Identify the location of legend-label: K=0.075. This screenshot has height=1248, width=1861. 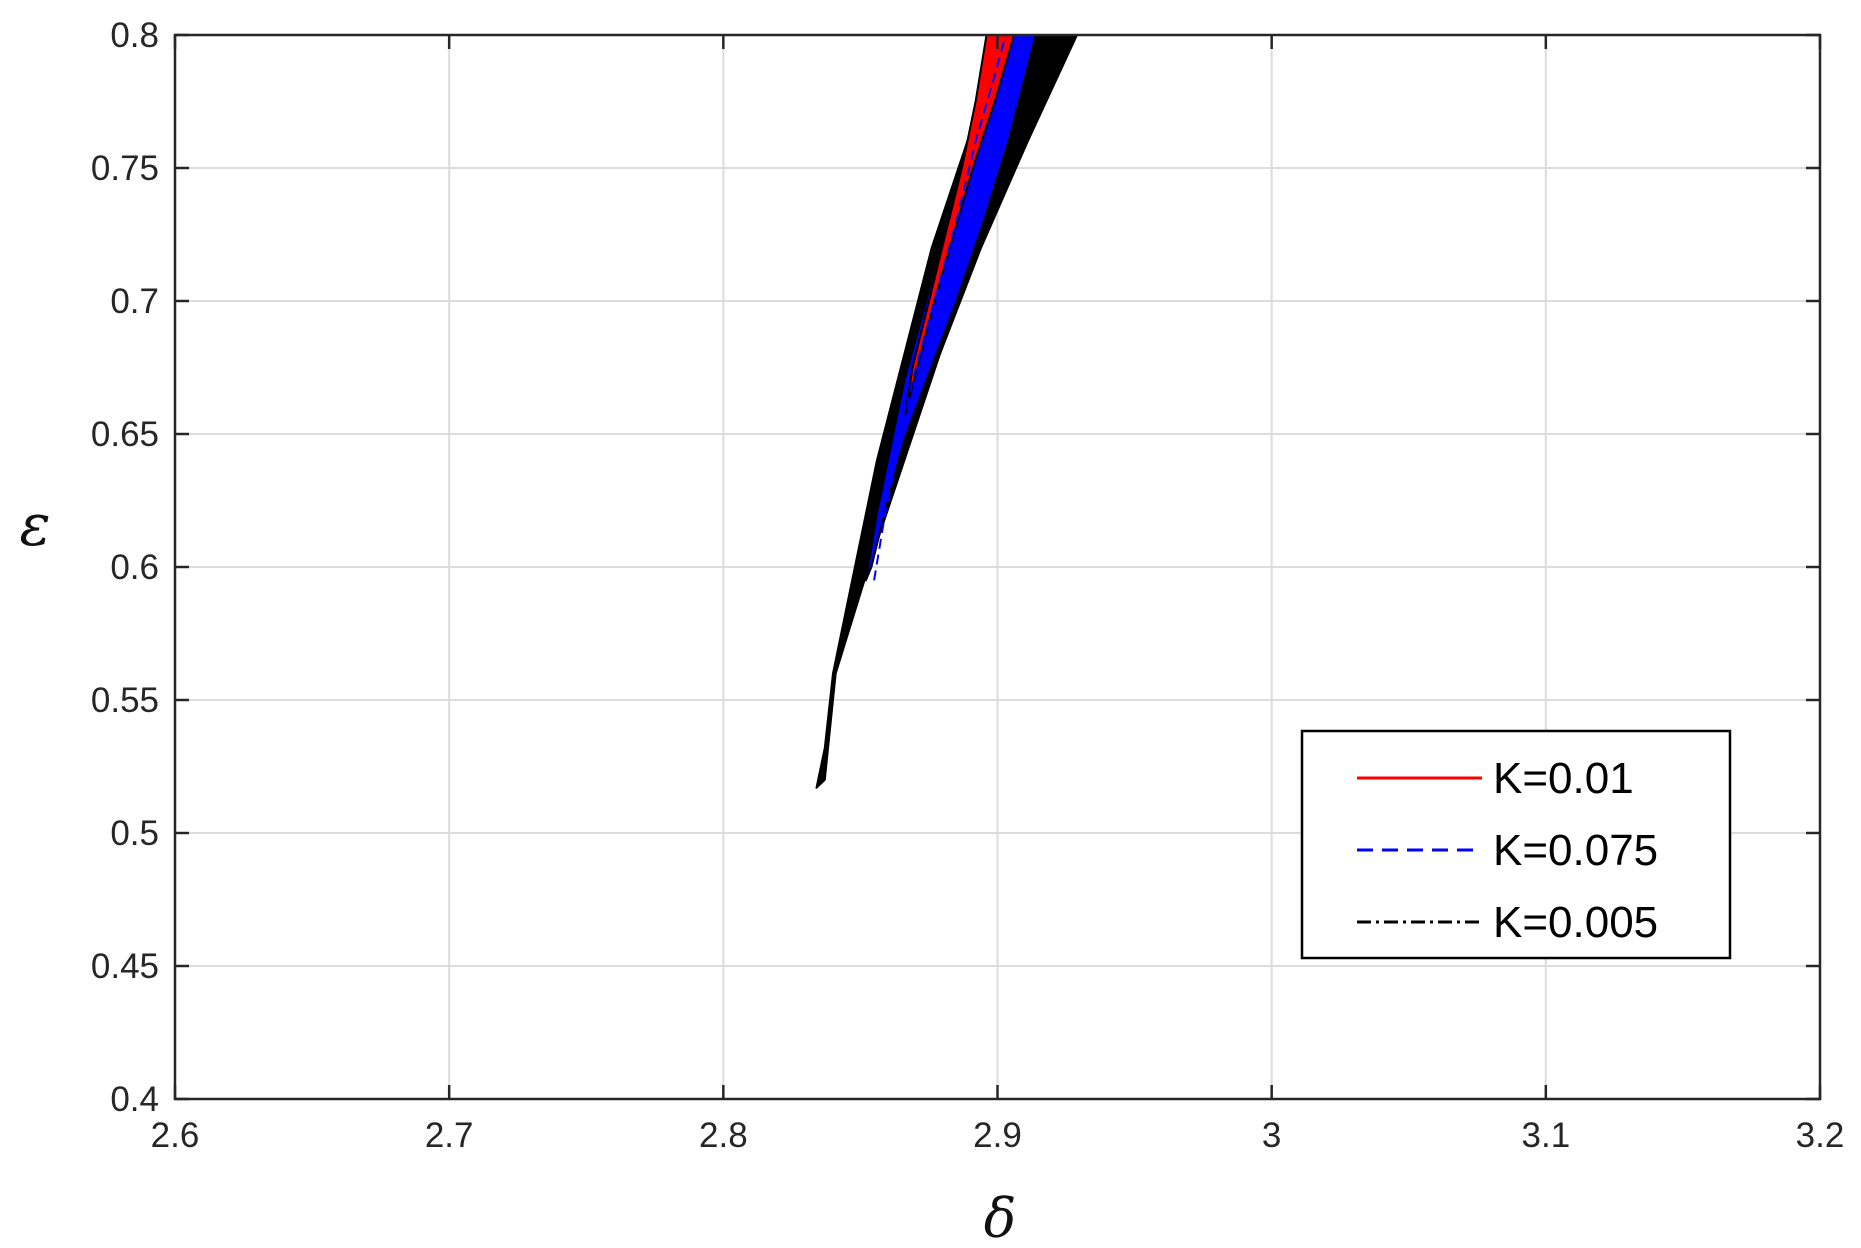
(1575, 850).